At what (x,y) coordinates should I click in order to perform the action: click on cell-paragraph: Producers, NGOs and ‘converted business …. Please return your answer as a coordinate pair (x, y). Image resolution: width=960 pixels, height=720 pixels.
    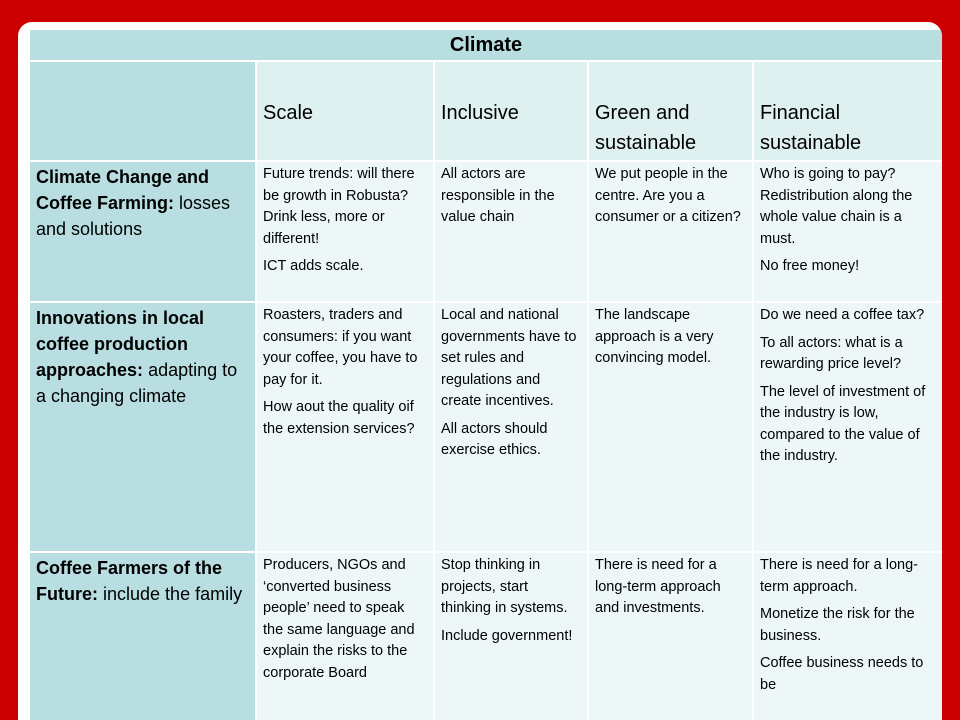
    Looking at the image, I should click on (339, 619).